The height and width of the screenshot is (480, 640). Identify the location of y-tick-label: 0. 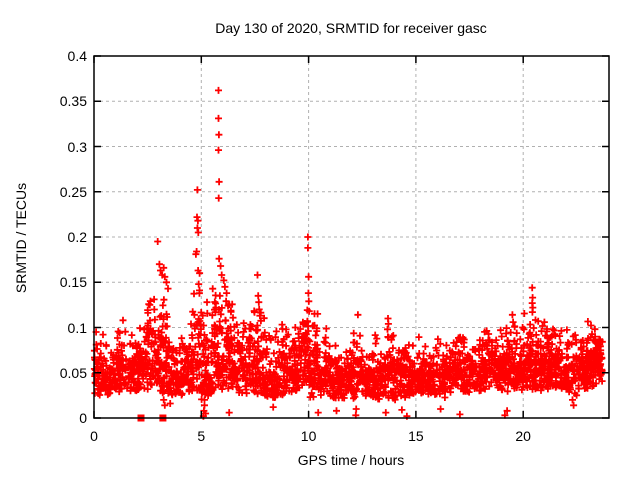
(83, 418).